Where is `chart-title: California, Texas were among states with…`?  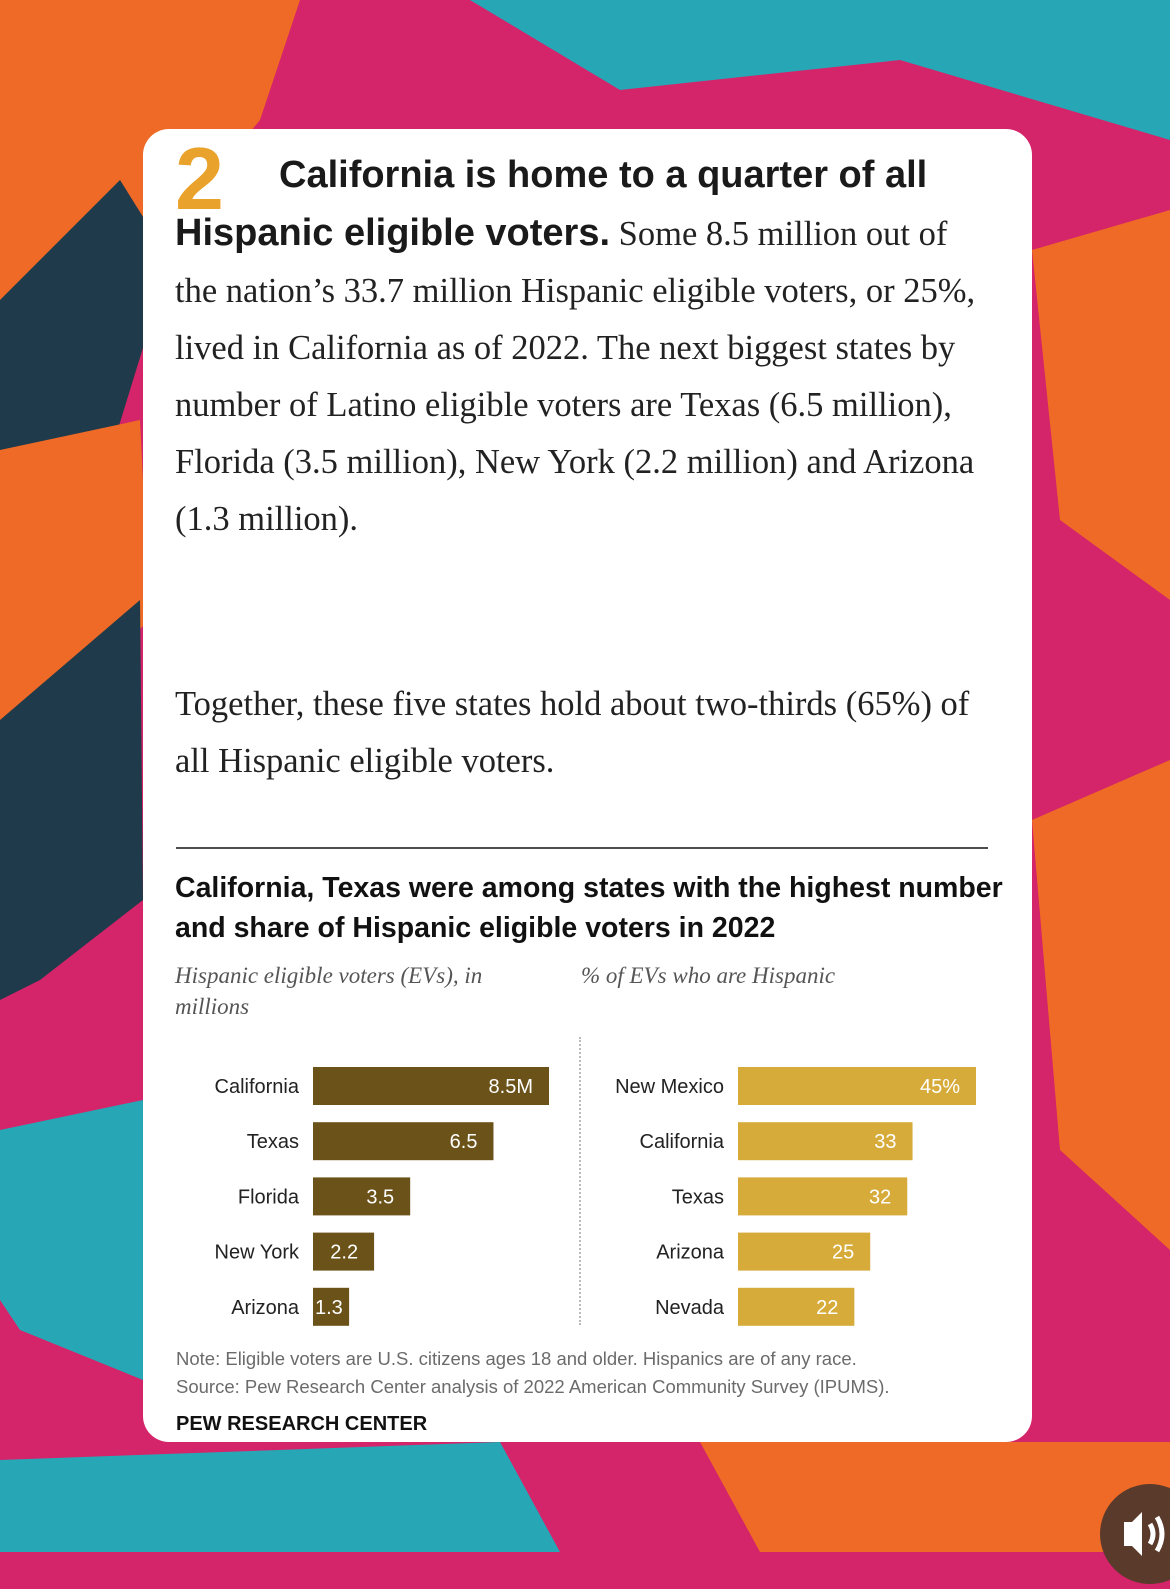
chart-title: California, Texas were among states with… is located at coordinates (589, 908).